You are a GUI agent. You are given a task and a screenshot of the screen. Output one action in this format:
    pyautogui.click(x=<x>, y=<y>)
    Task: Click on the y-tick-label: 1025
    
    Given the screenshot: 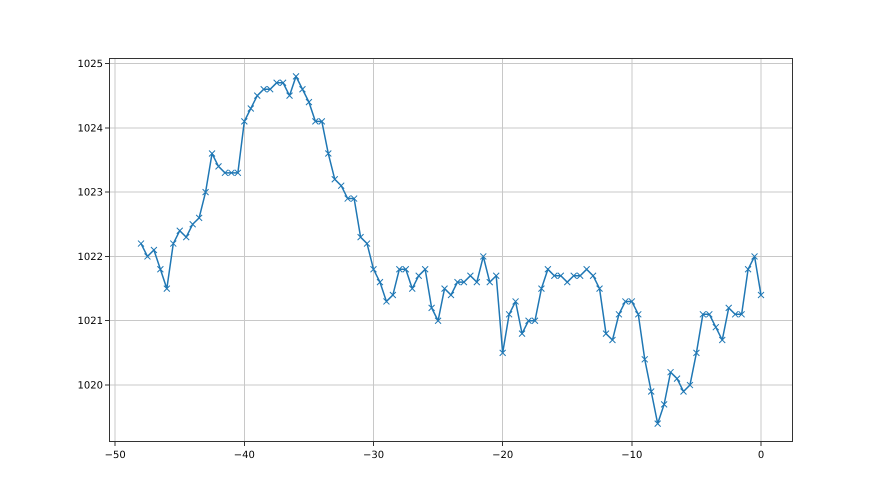 What is the action you would take?
    pyautogui.click(x=90, y=64)
    